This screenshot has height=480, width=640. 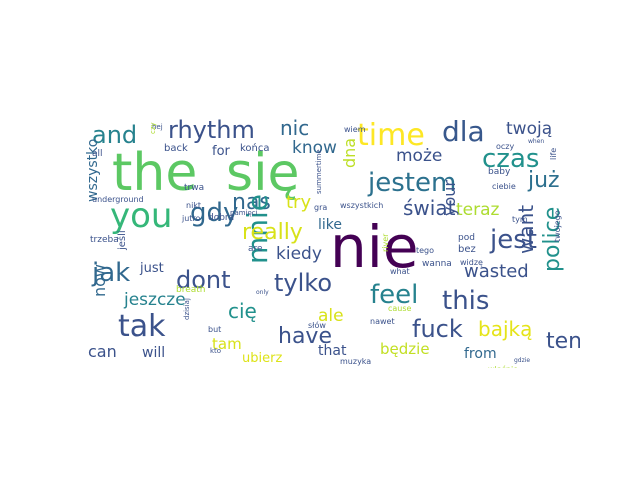 I want to click on word-świat: świat, so click(x=429, y=208).